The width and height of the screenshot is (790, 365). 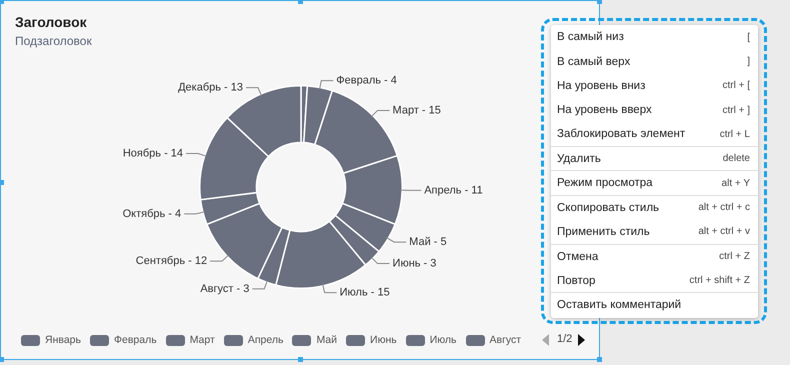 I want to click on text: На уровень вверх, so click(x=604, y=110).